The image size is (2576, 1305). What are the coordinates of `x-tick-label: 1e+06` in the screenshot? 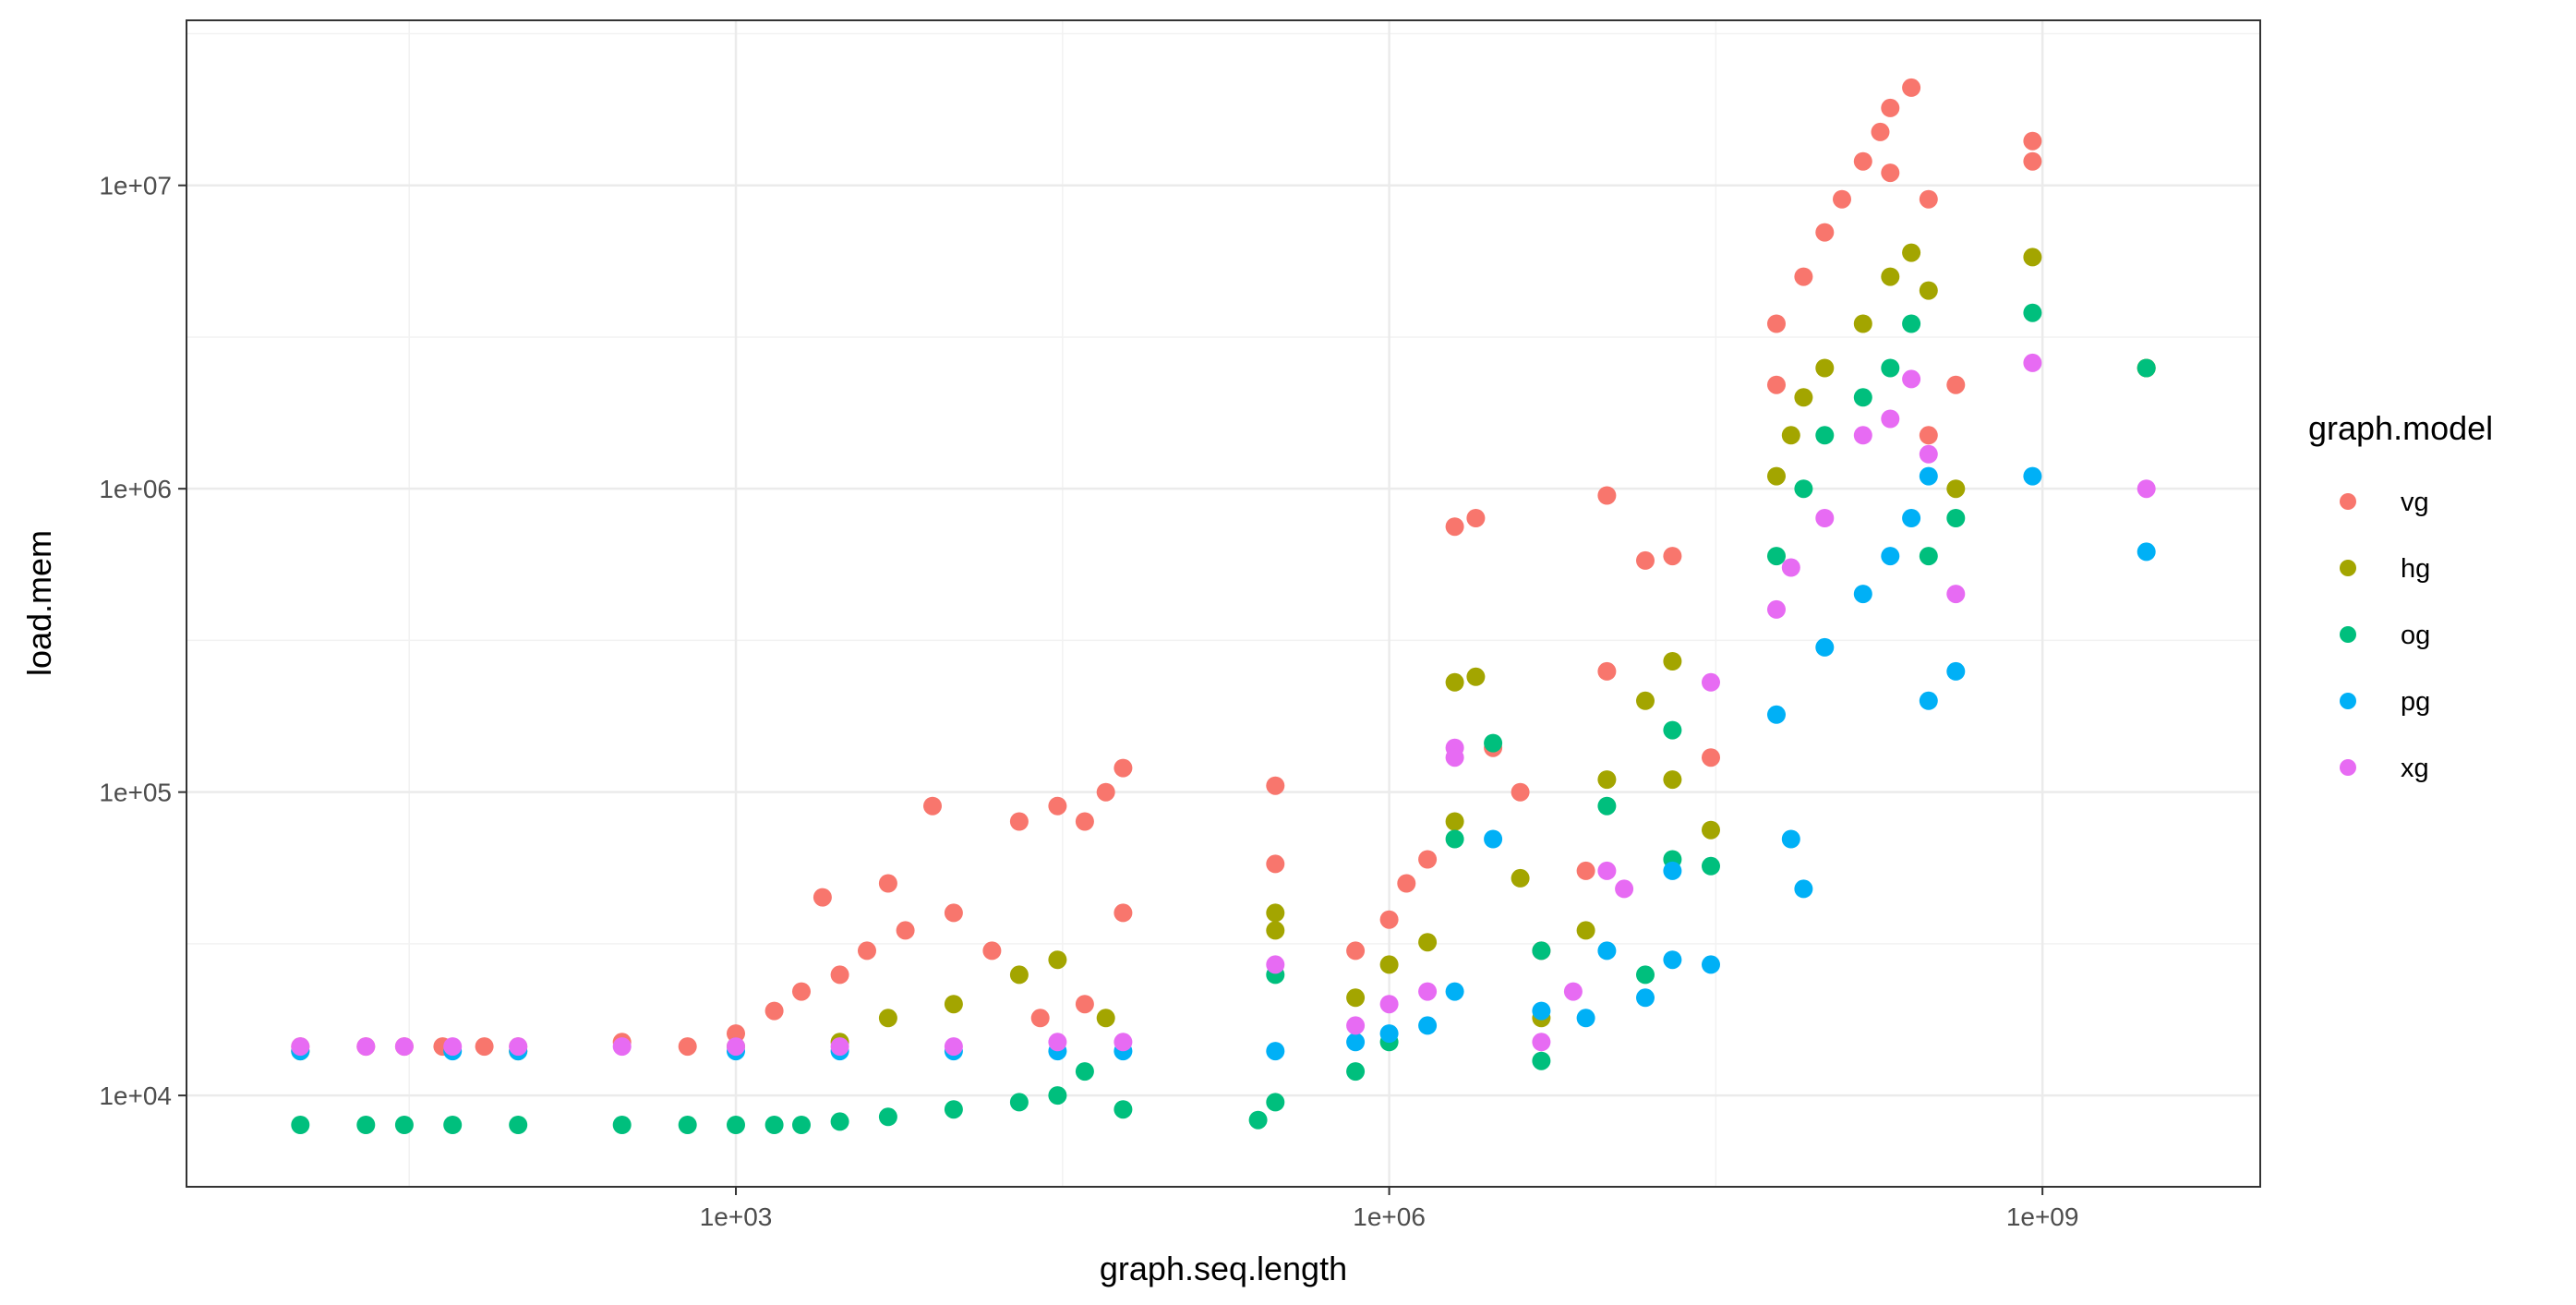 It's located at (1389, 1216).